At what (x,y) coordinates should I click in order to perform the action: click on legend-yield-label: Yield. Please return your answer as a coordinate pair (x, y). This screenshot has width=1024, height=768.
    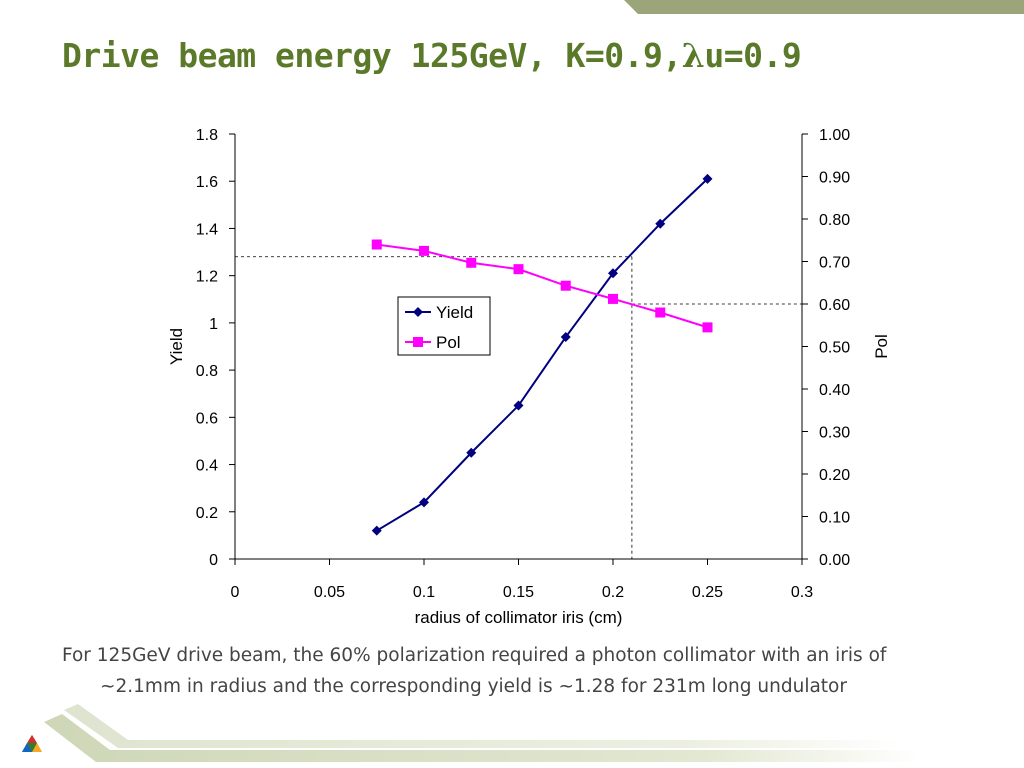
    Looking at the image, I should click on (454, 312).